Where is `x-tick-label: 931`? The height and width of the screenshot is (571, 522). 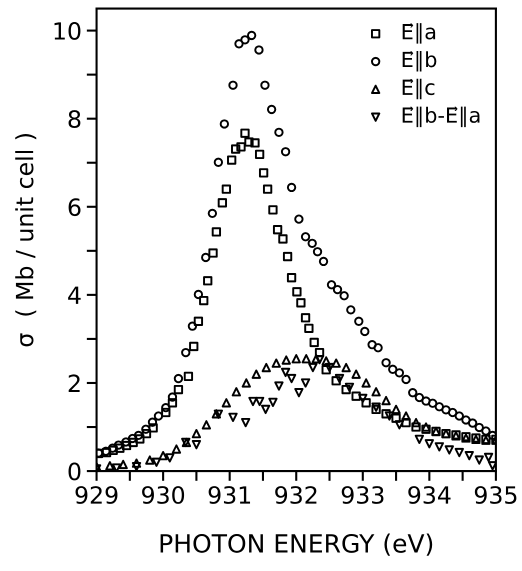
x-tick-label: 931 is located at coordinates (229, 495).